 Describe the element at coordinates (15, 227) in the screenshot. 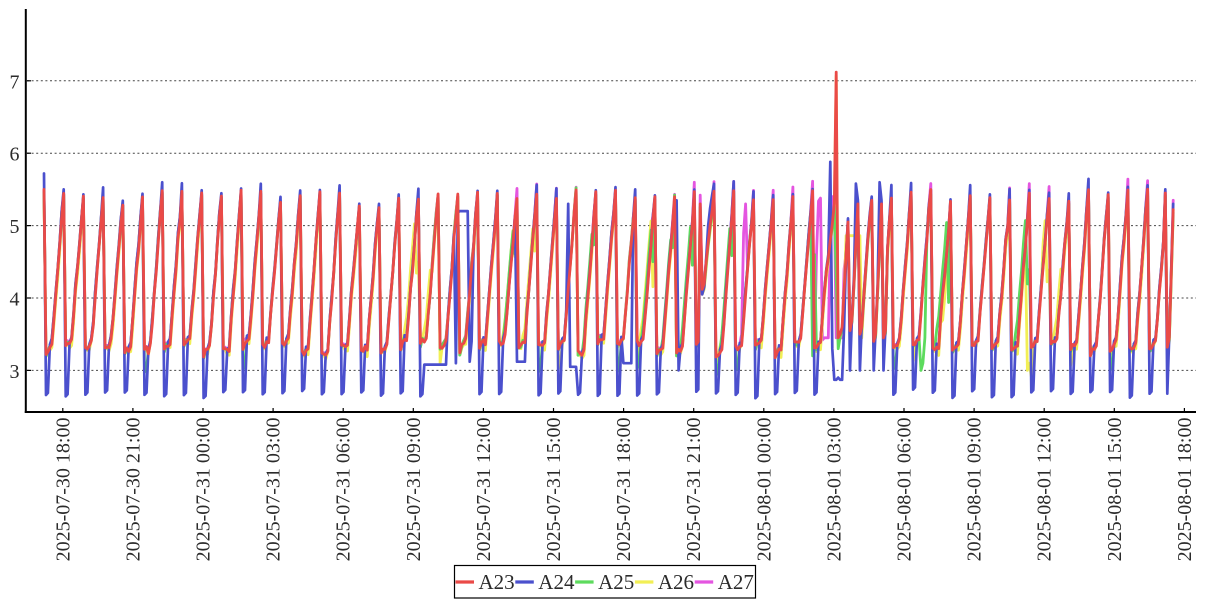

I see `svg-text: 5` at that location.